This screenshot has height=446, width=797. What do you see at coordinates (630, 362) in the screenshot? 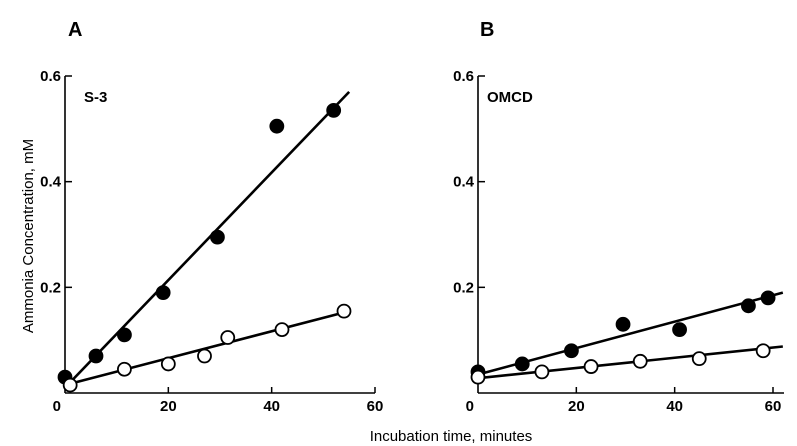
I see `panel-b-fit-line-open` at bounding box center [630, 362].